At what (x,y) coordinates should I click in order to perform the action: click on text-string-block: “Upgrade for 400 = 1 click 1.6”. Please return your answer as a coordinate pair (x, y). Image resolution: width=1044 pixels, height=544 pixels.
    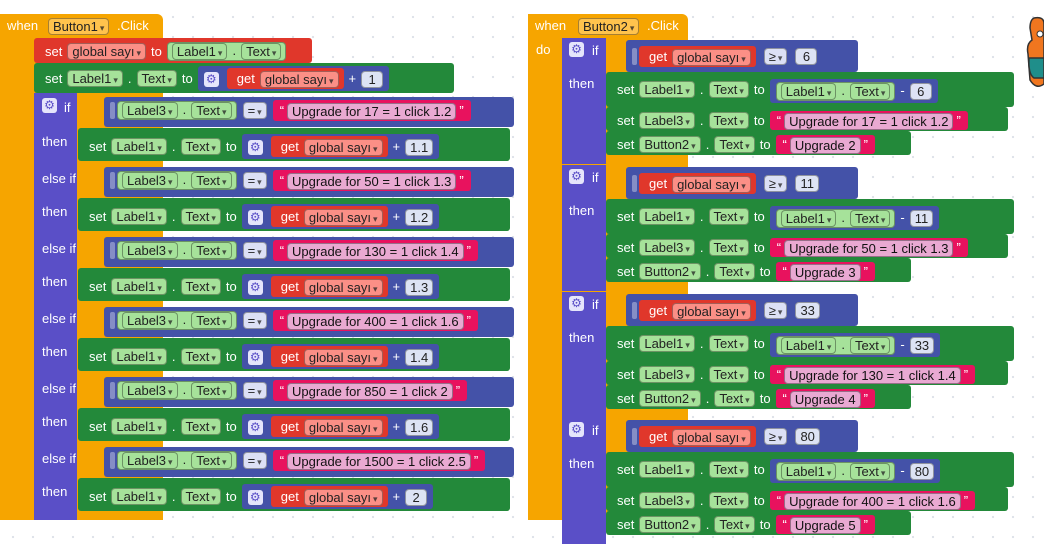
    Looking at the image, I should click on (872, 501).